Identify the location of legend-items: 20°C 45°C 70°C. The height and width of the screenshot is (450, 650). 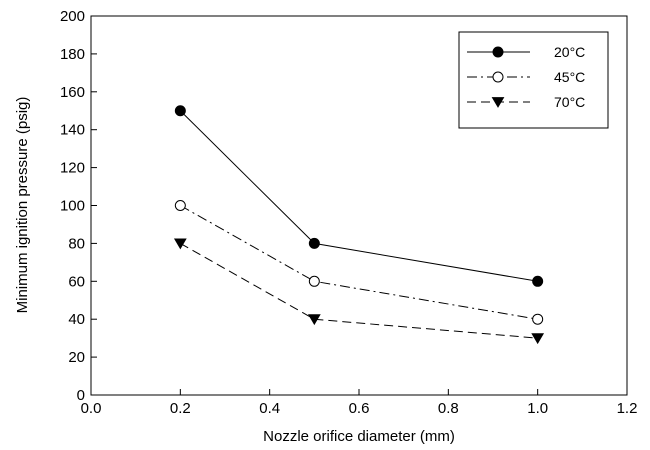
(526, 77).